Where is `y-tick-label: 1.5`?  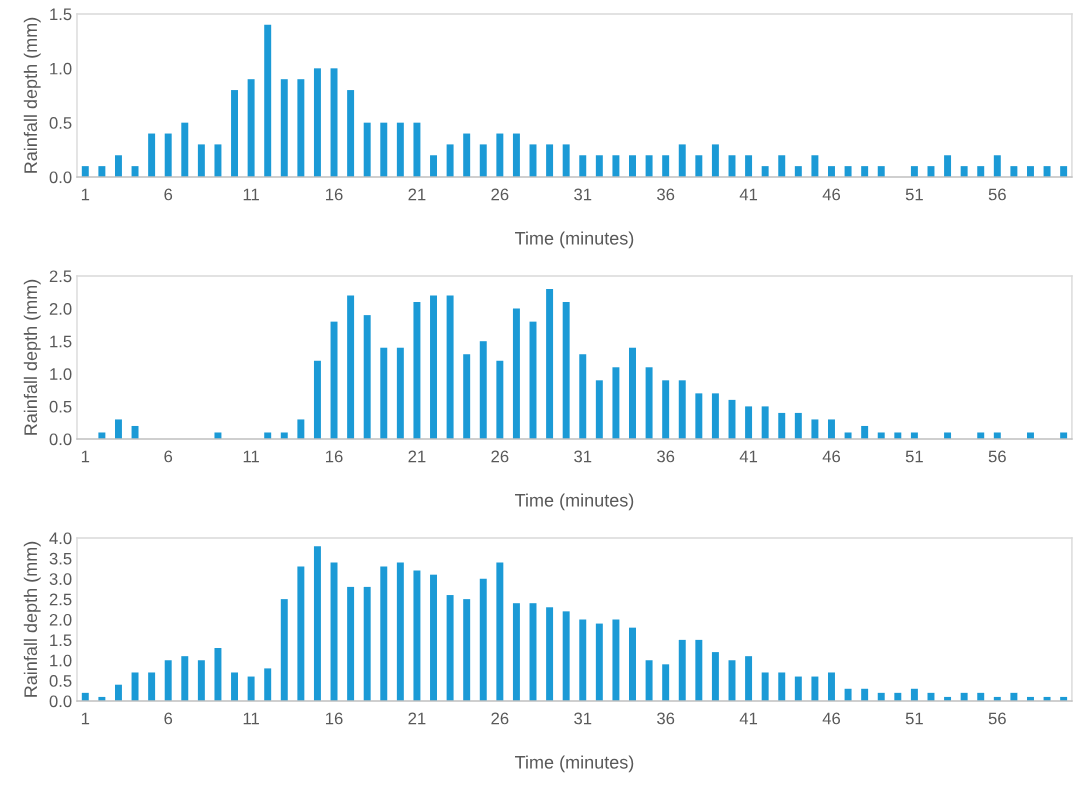 y-tick-label: 1.5 is located at coordinates (61, 341).